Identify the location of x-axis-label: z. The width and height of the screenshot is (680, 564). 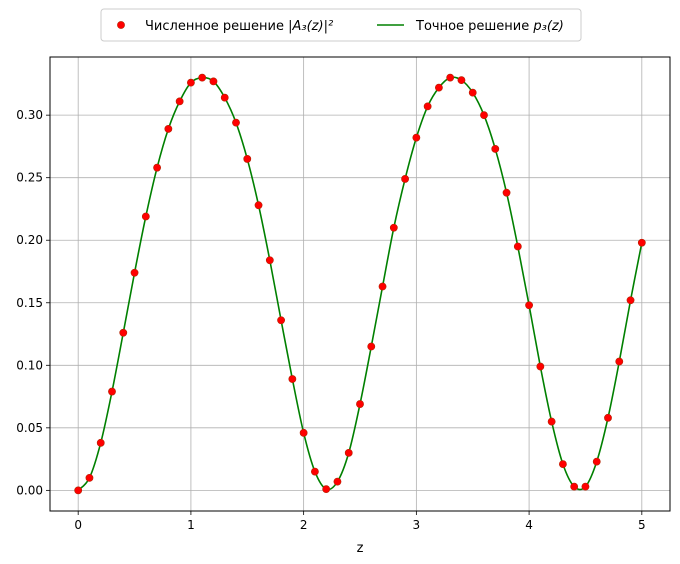
(360, 548).